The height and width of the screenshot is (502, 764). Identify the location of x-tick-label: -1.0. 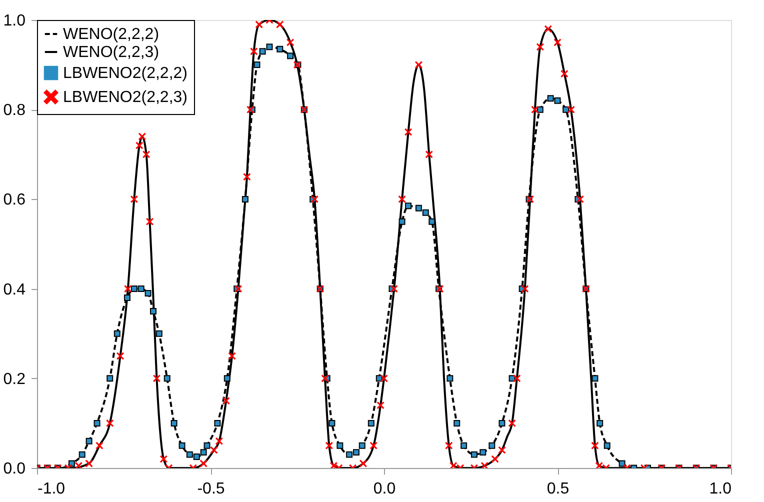
(52, 489).